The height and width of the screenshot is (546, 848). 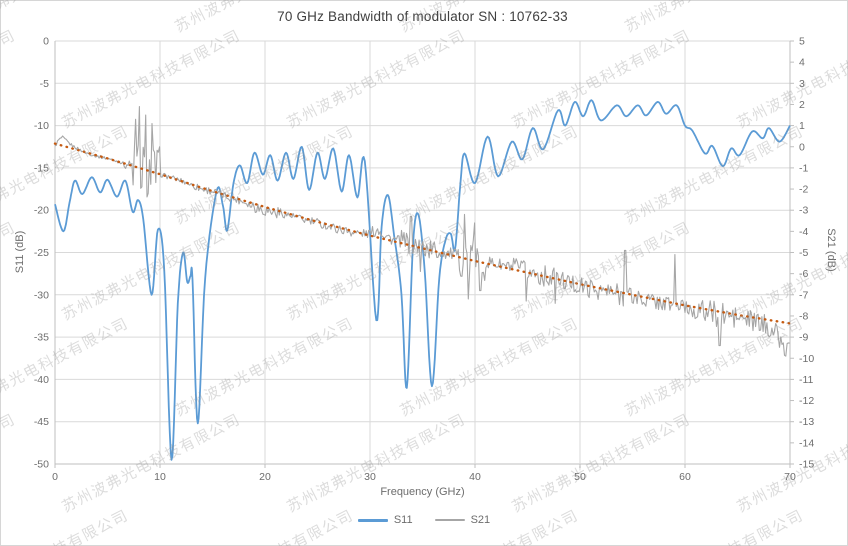 I want to click on y-right-tick-label: 1, so click(x=802, y=126).